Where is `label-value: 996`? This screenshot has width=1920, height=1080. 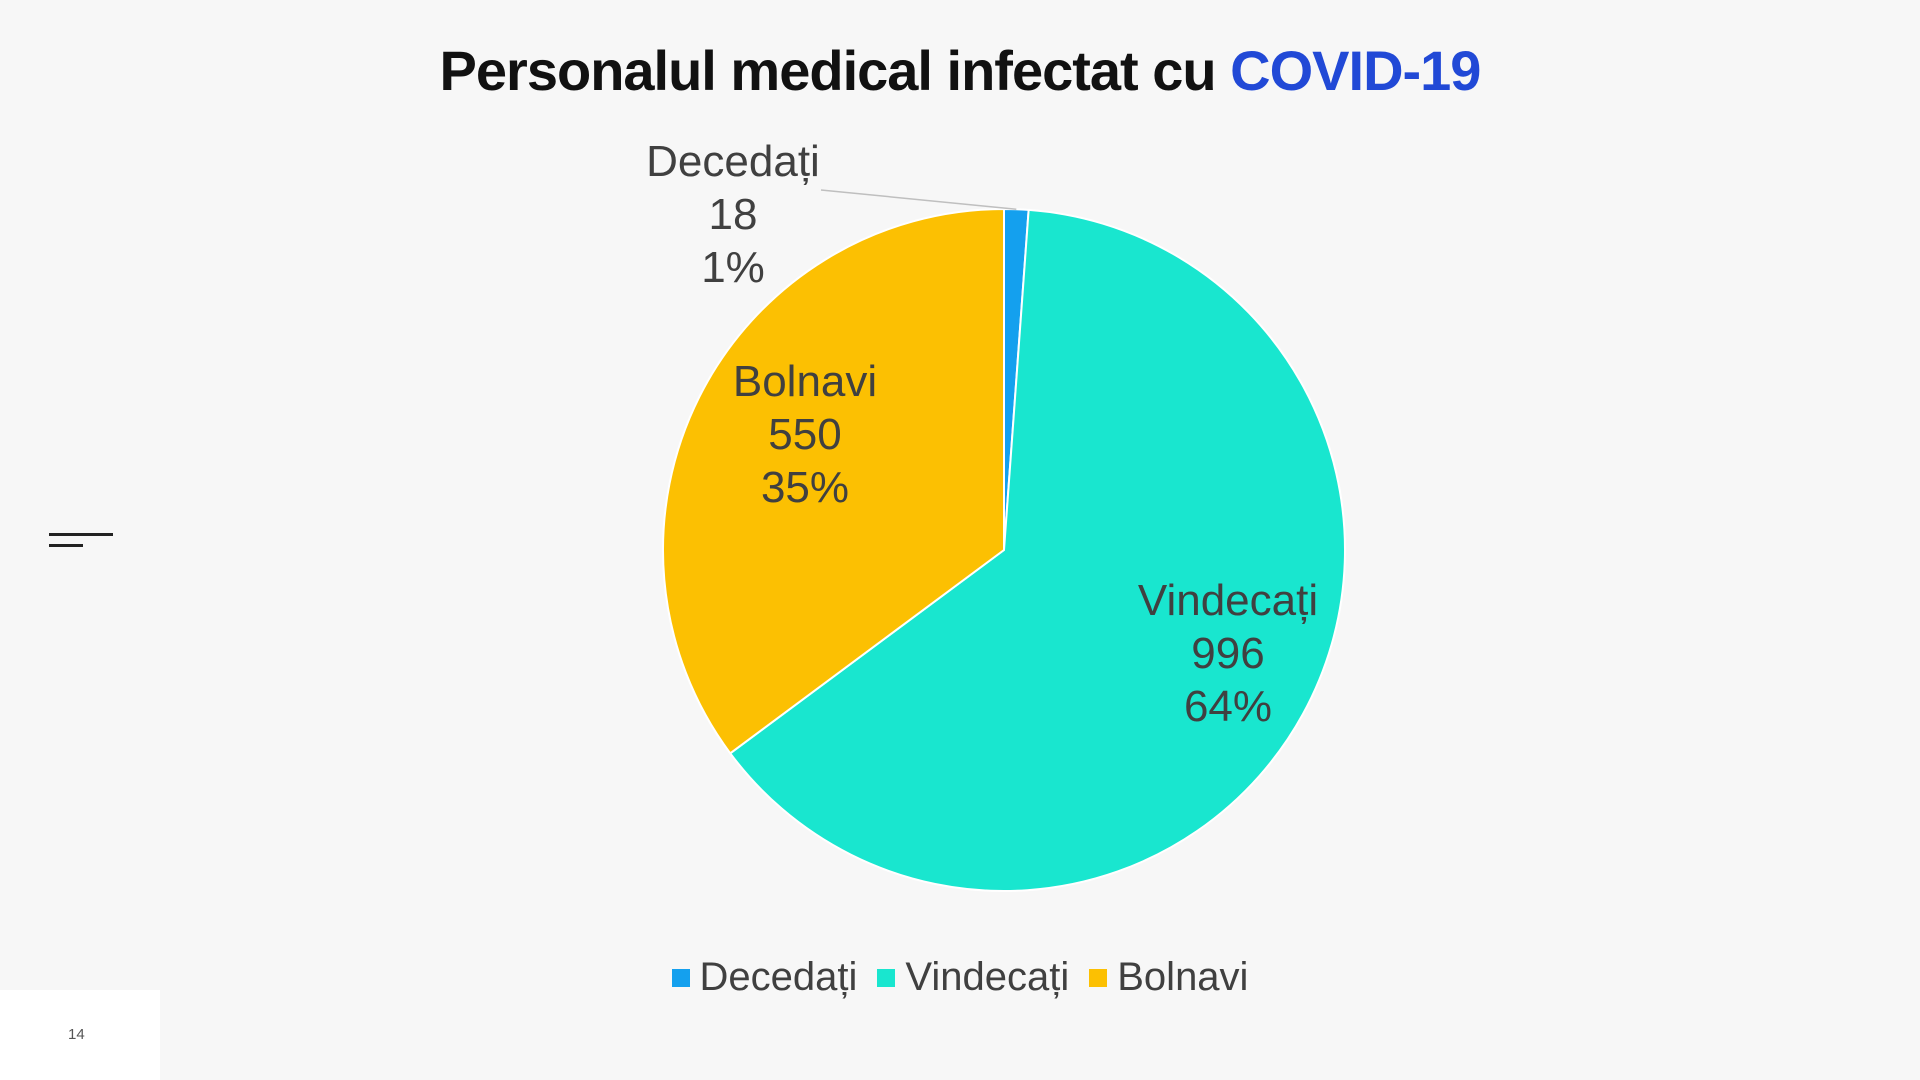 label-value: 996 is located at coordinates (1227, 653).